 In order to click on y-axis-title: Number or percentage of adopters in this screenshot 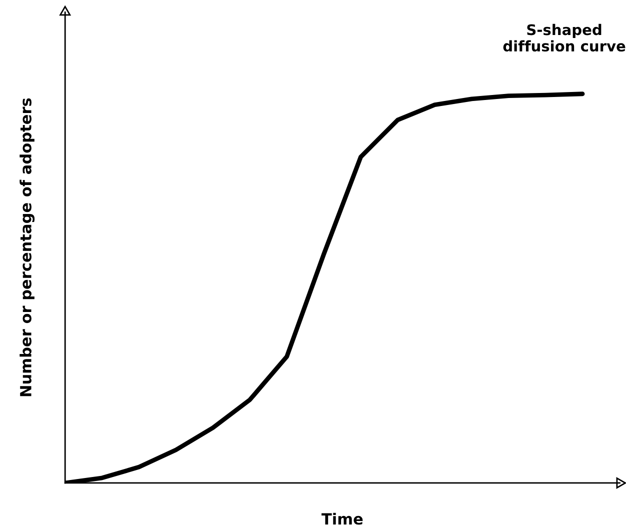, I will do `click(27, 247)`.